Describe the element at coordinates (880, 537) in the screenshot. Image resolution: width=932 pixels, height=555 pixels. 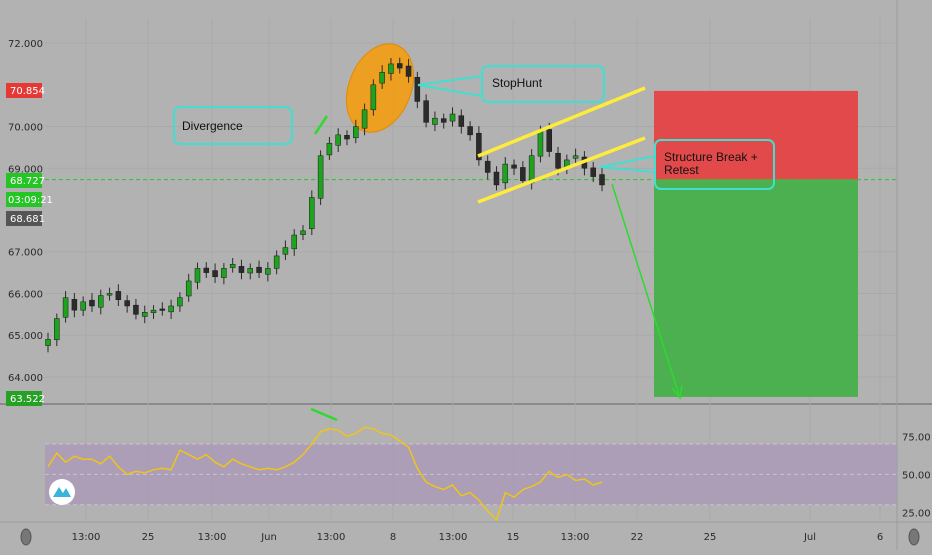
I see `x-tick-label: 6` at that location.